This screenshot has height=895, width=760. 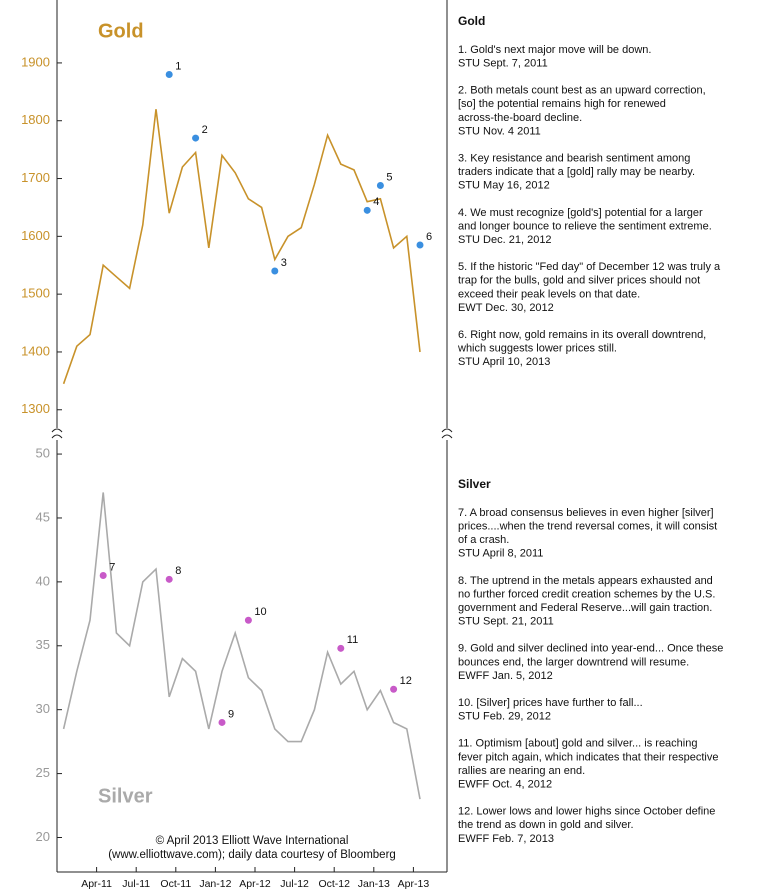 What do you see at coordinates (294, 884) in the screenshot?
I see `x-tick-label: Jul-12` at bounding box center [294, 884].